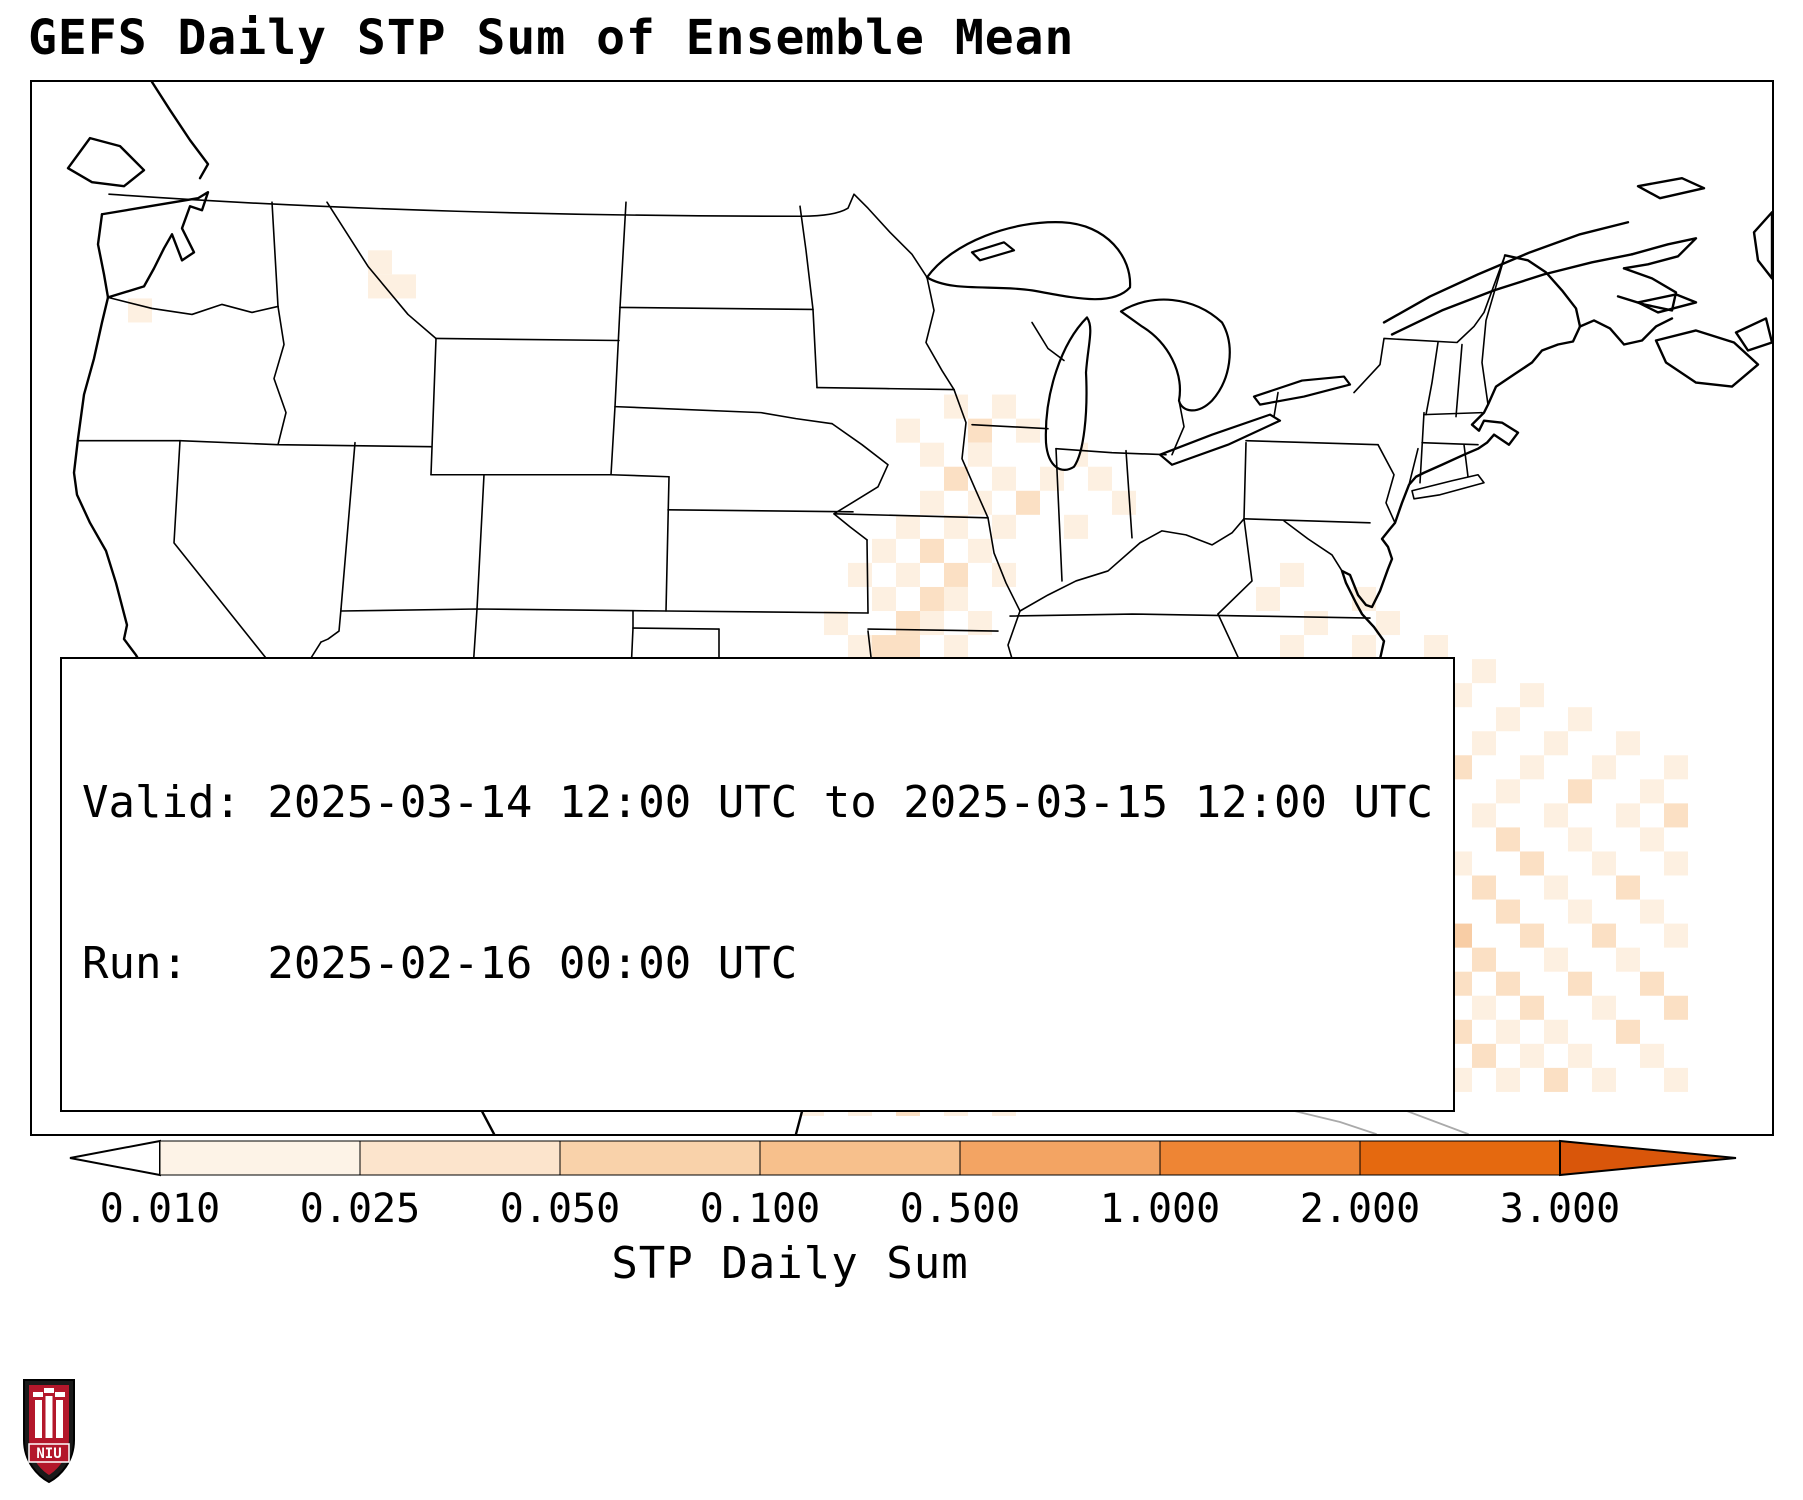  Describe the element at coordinates (1560, 1209) in the screenshot. I see `colorbar-tick: 3.000` at that location.